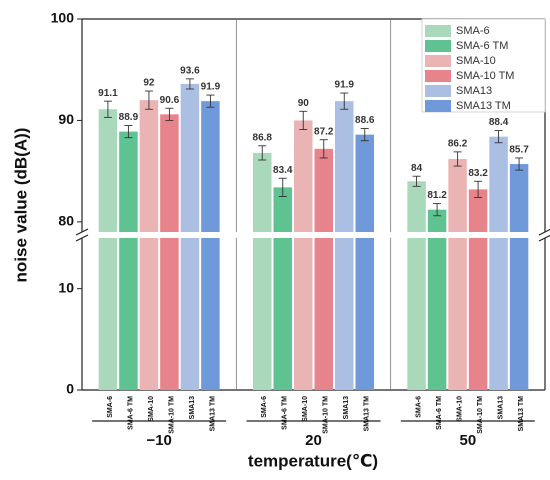 The width and height of the screenshot is (550, 480). What do you see at coordinates (66, 221) in the screenshot?
I see `y-tick-label: 80` at bounding box center [66, 221].